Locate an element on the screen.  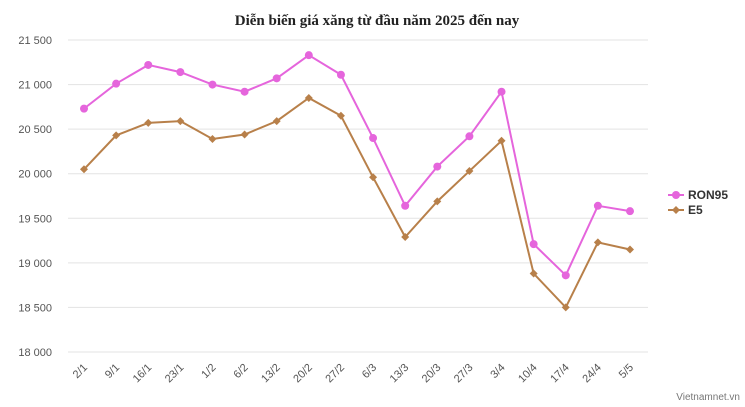
x-tick-label: 1/2 is located at coordinates (208, 371).